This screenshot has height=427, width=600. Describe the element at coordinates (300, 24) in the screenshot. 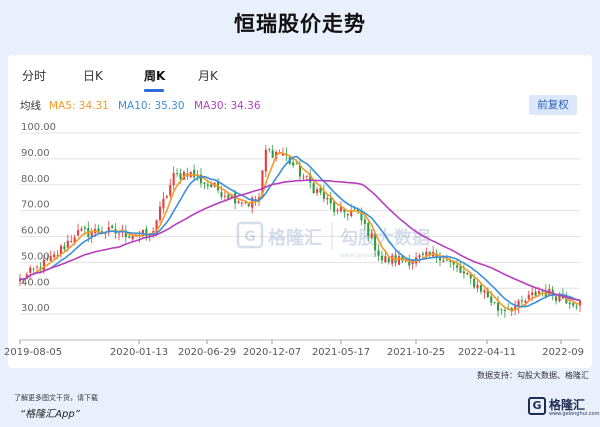

I see `page-title: 恒瑞股价走势` at that location.